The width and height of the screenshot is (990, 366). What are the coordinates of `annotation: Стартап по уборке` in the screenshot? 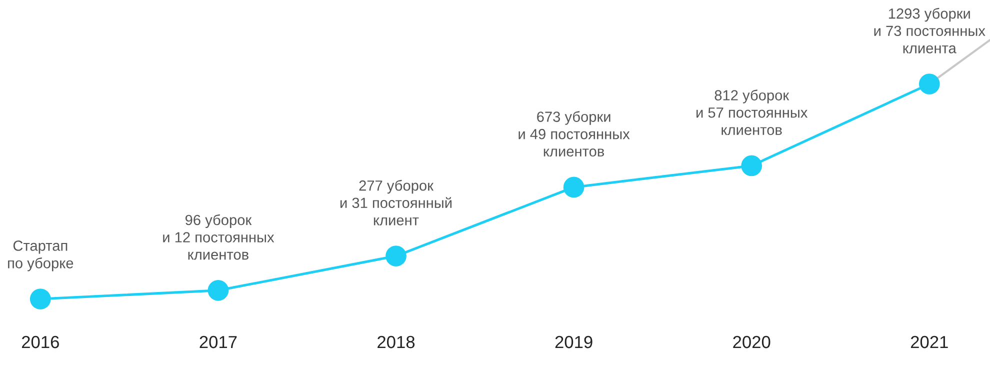 It's located at (41, 256).